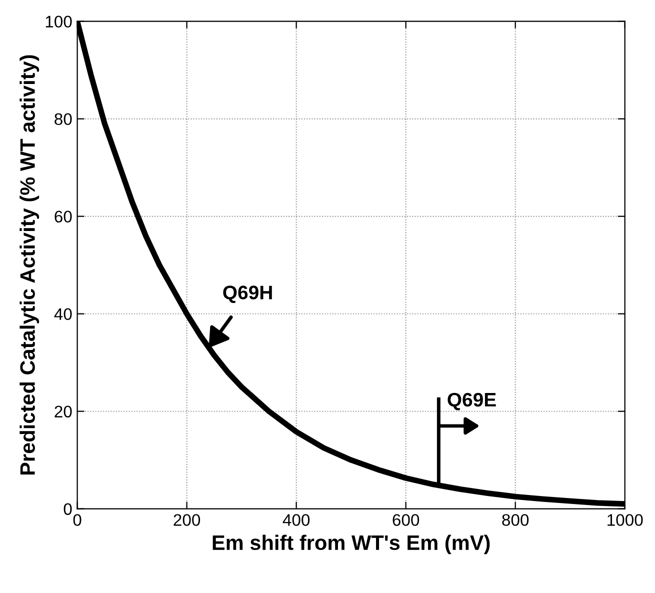 This screenshot has width=655, height=593. What do you see at coordinates (296, 520) in the screenshot?
I see `x-tick-label: 400` at bounding box center [296, 520].